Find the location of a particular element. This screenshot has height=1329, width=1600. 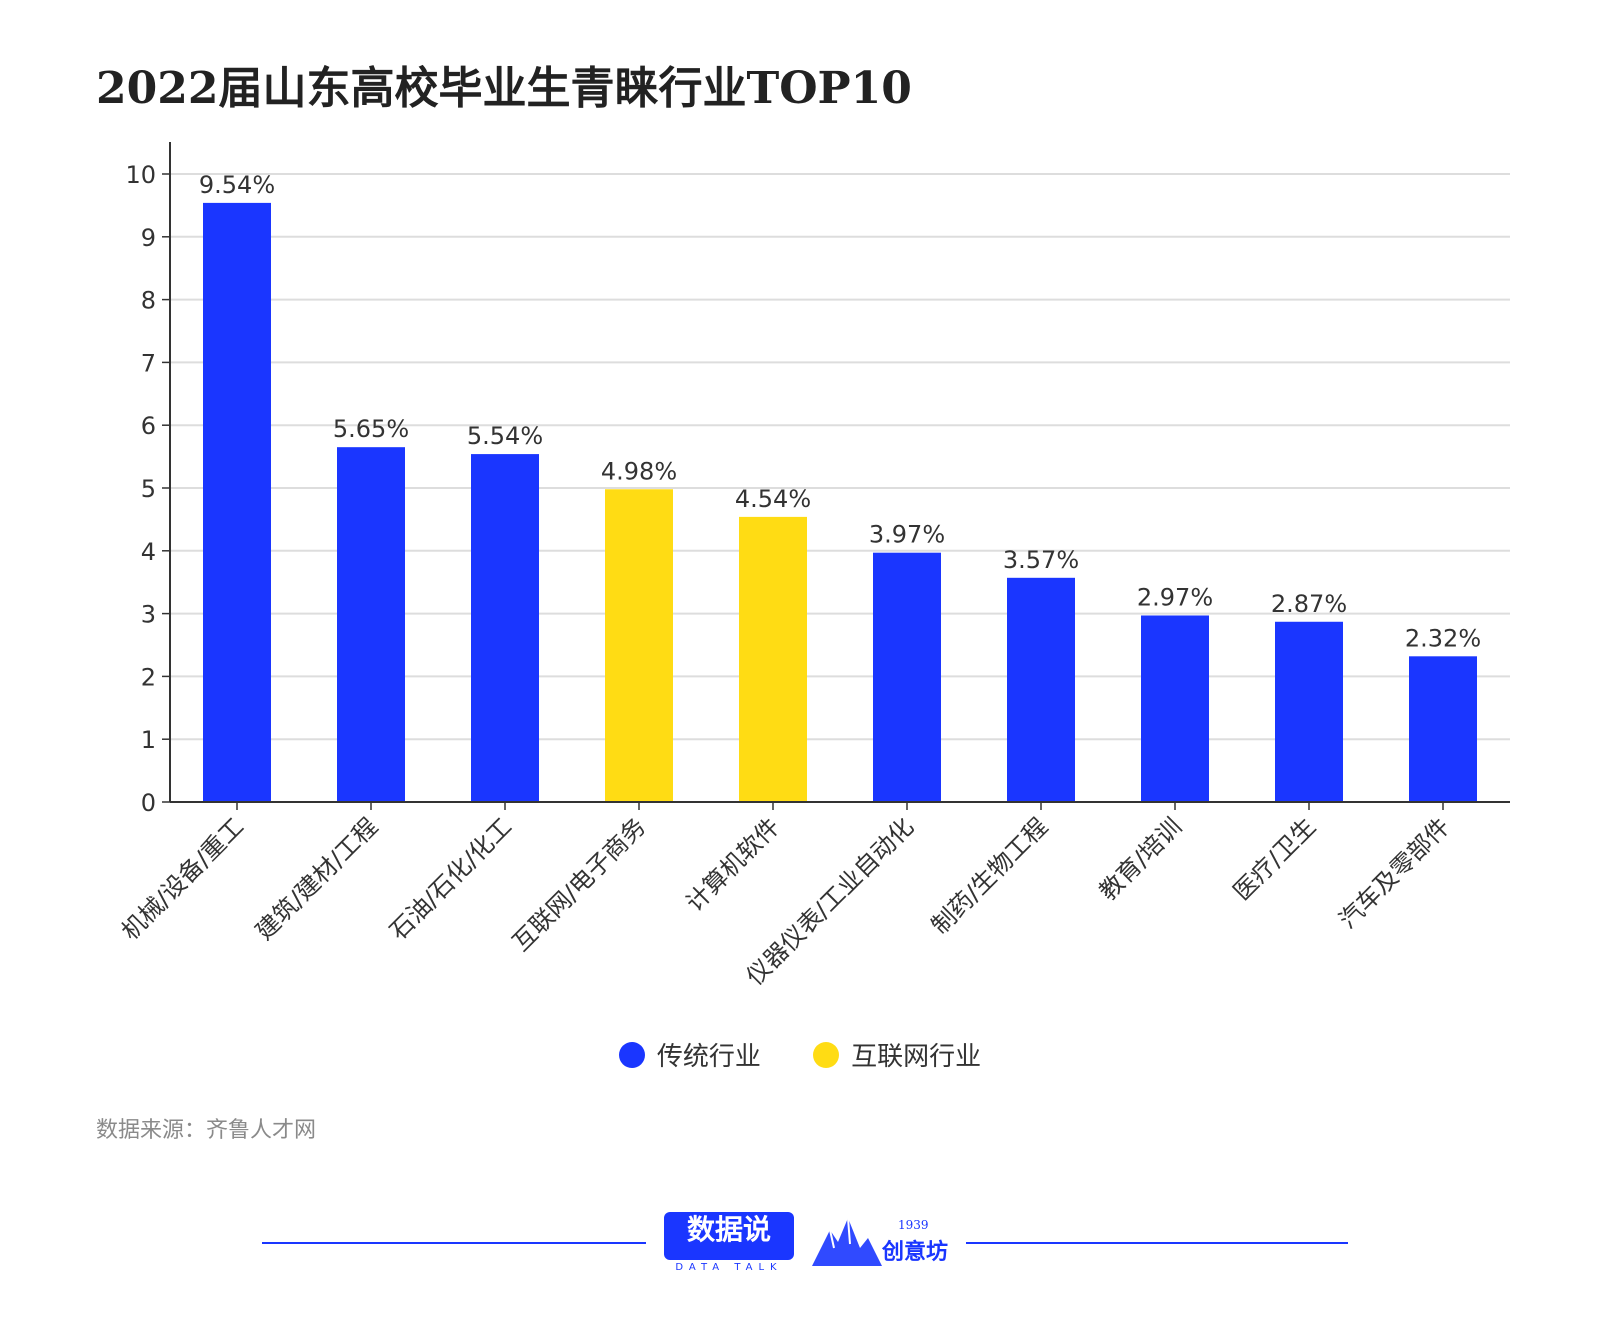

data-label: 9.54% is located at coordinates (237, 185).